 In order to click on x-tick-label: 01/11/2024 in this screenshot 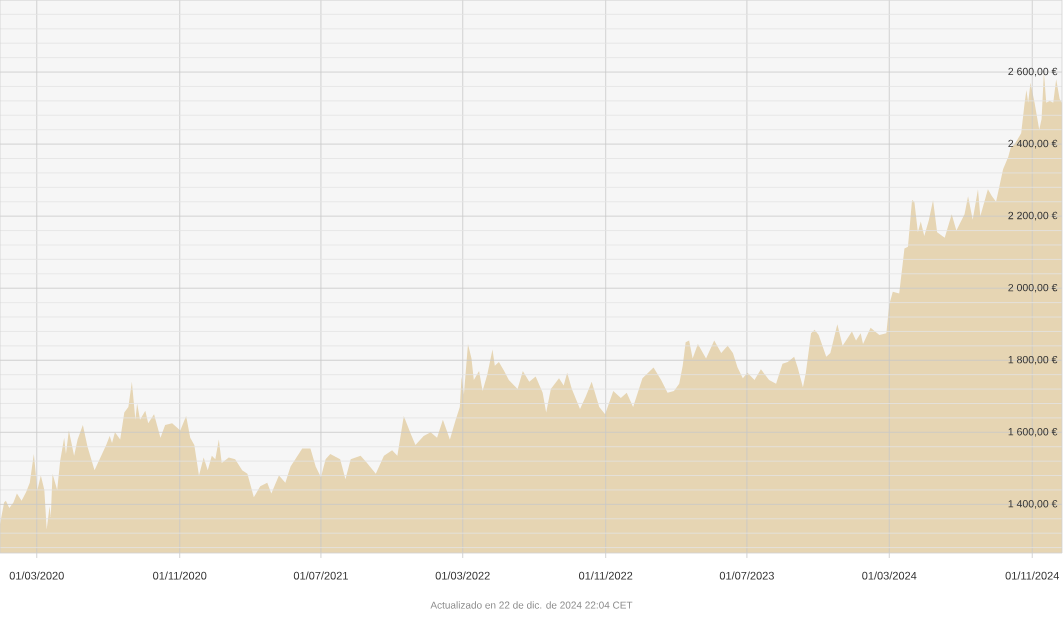, I will do `click(1032, 575)`.